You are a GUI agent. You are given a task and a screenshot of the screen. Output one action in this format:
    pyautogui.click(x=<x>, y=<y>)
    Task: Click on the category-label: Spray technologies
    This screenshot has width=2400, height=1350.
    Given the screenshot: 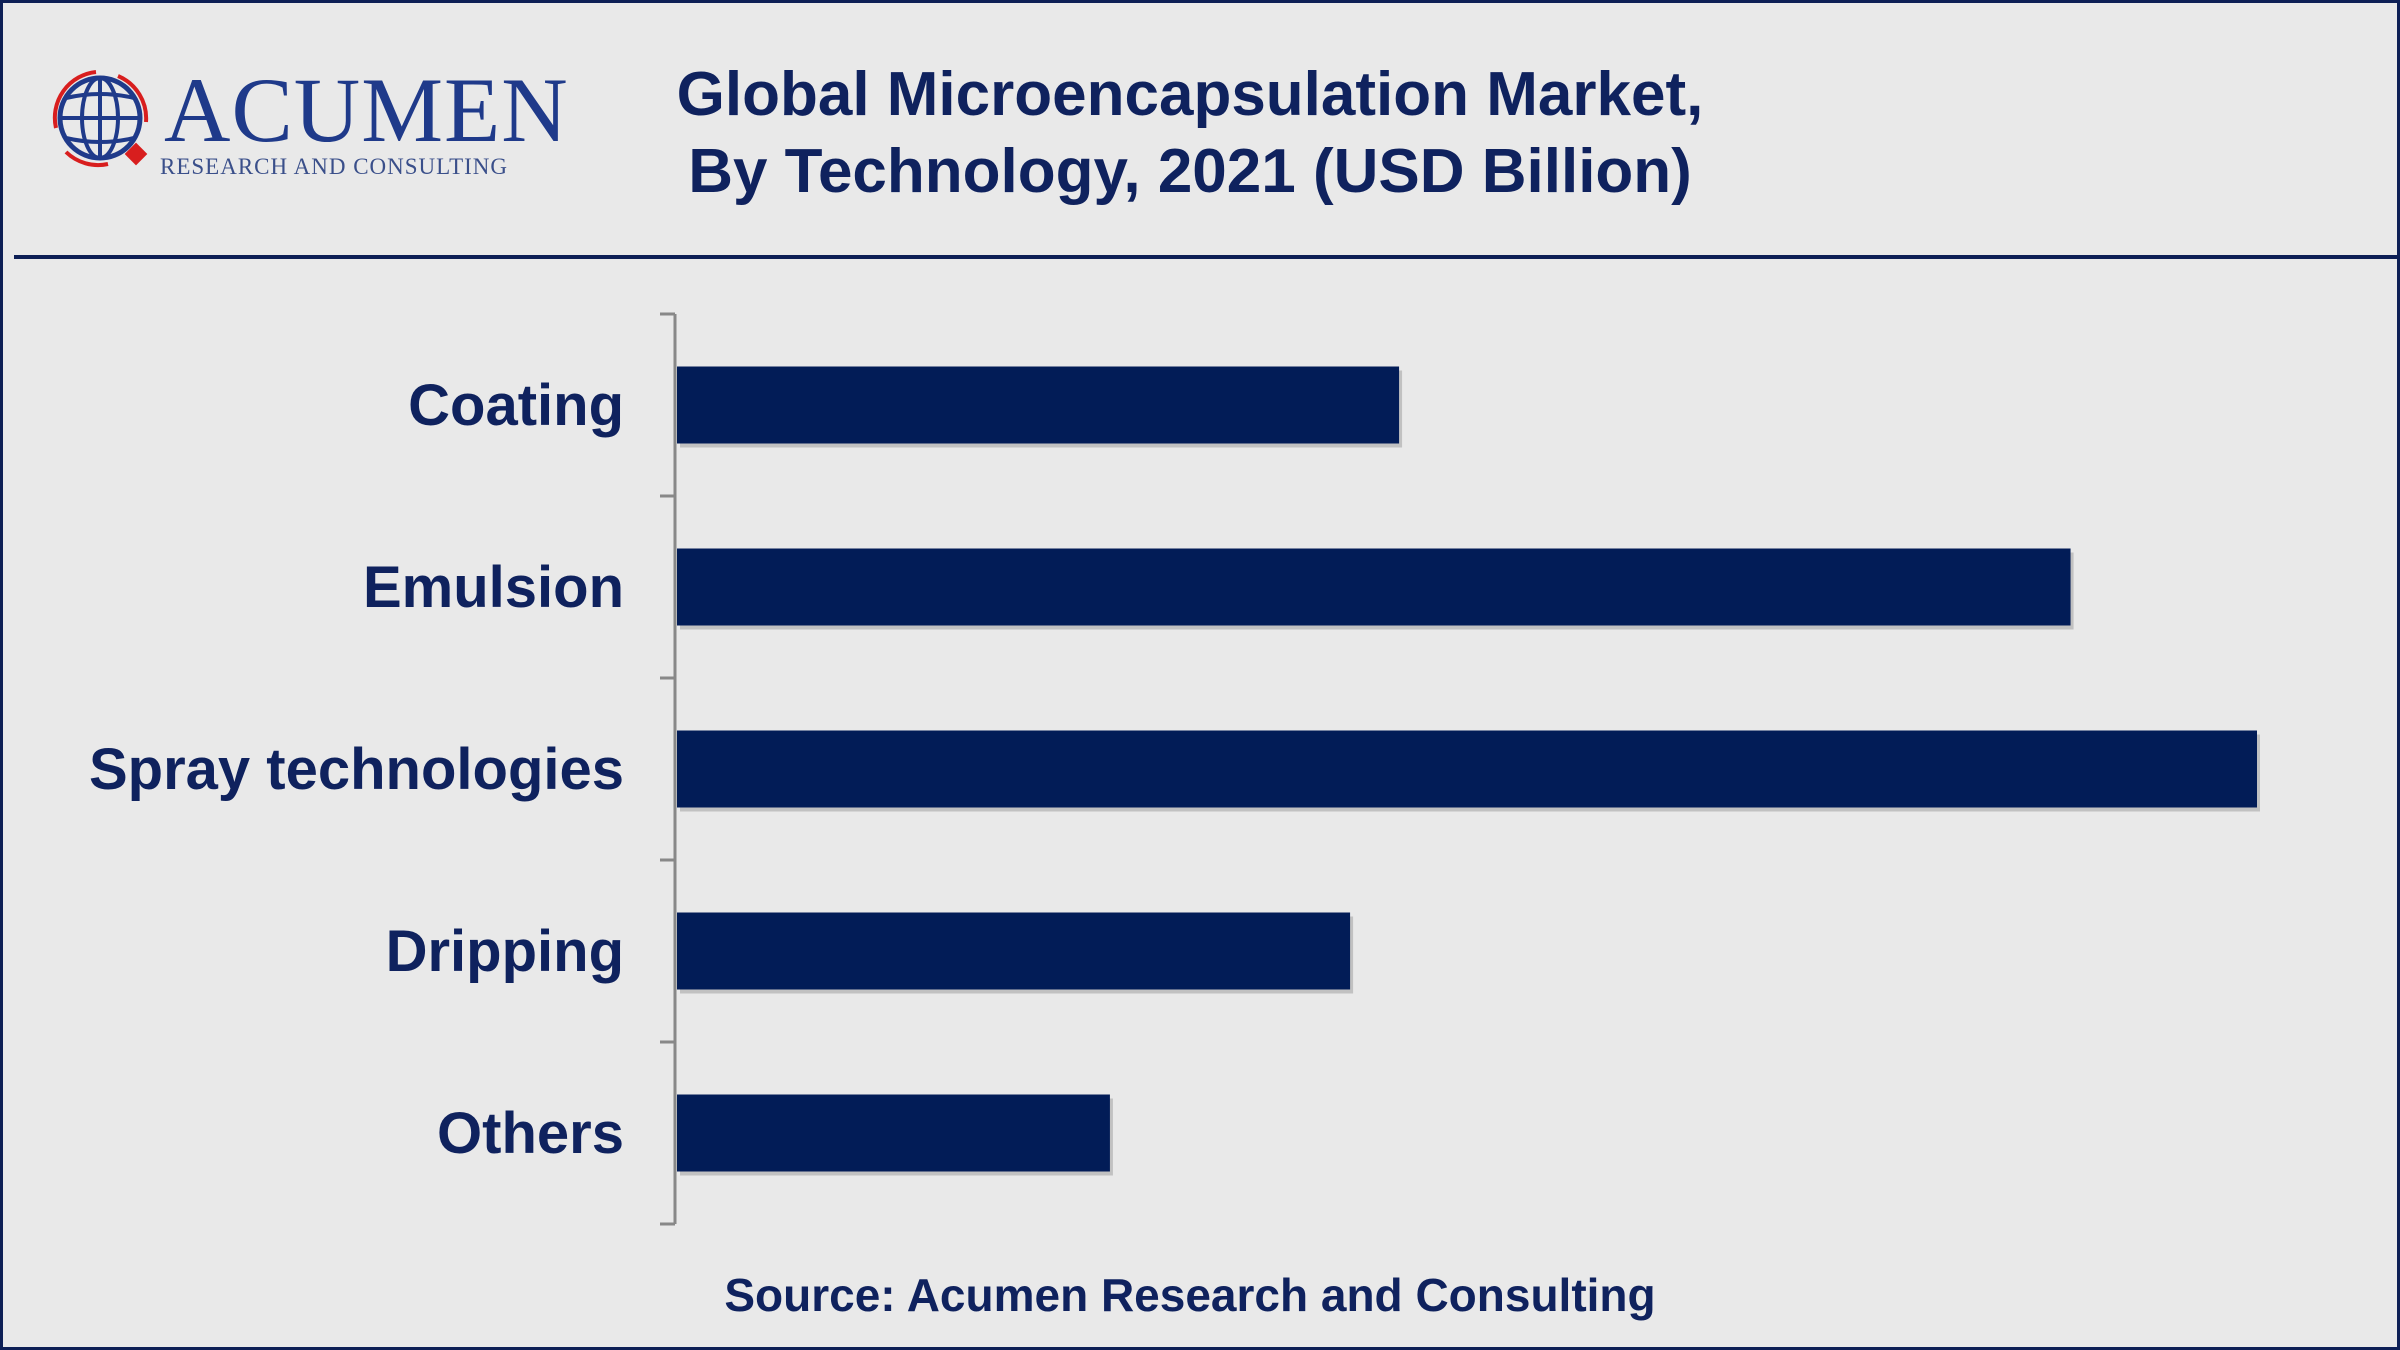 What is the action you would take?
    pyautogui.click(x=356, y=769)
    